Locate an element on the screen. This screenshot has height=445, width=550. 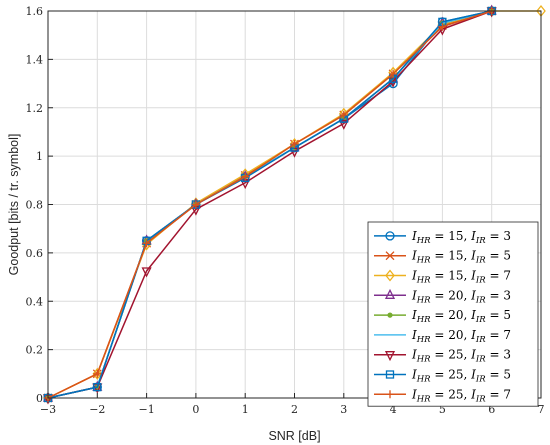
legend-entry: IHR = 15, IIR = 3 is located at coordinates (442, 237).